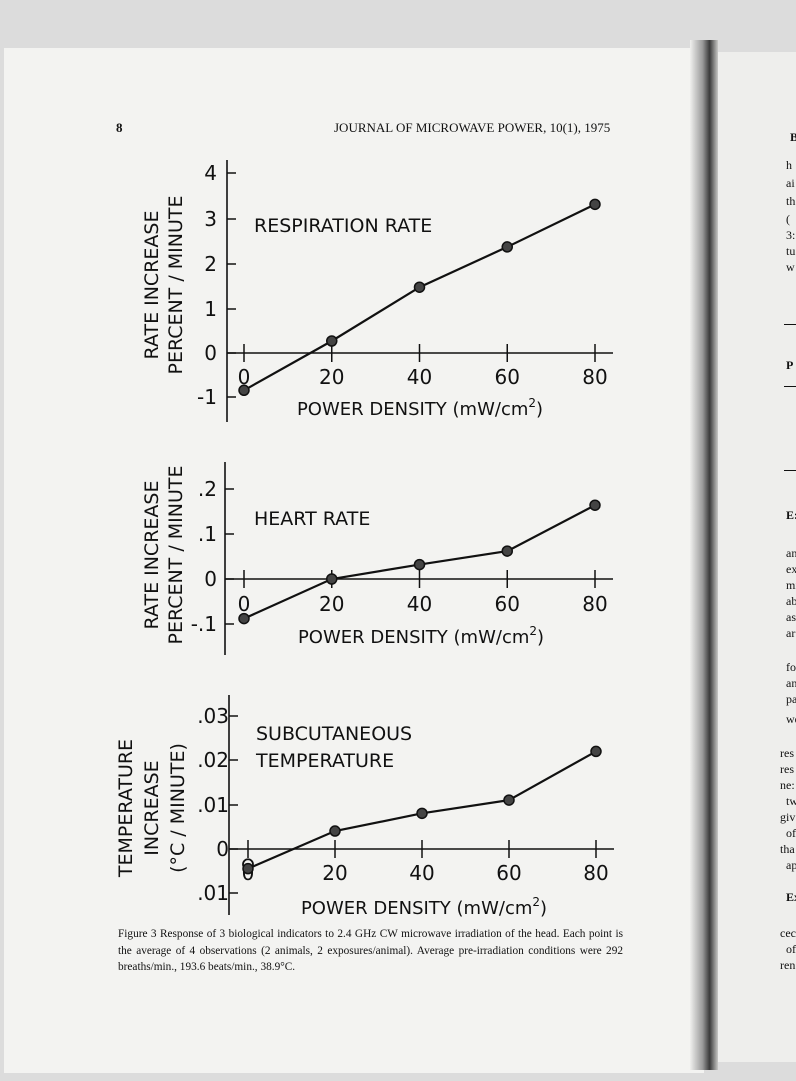  I want to click on facing-page-fragment: mi, so click(791, 585).